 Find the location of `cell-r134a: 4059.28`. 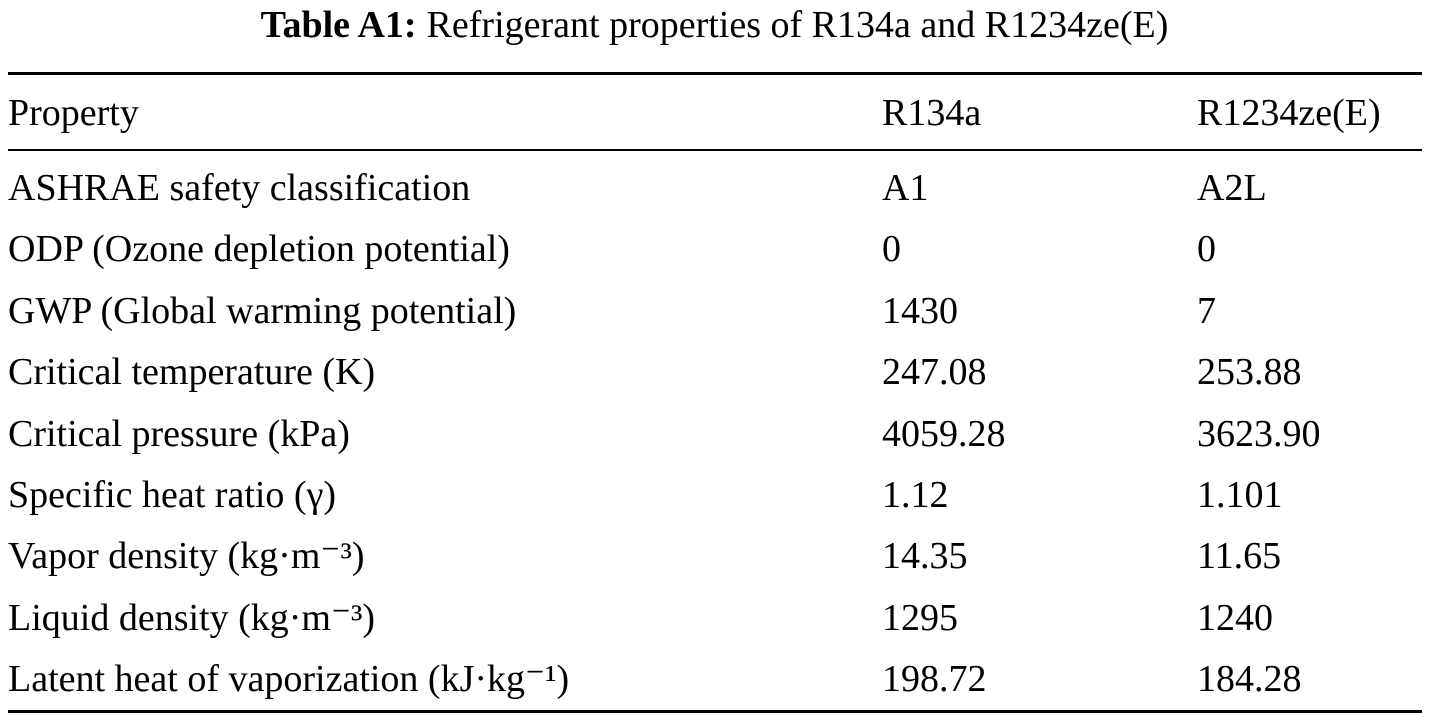

cell-r134a: 4059.28 is located at coordinates (944, 433).